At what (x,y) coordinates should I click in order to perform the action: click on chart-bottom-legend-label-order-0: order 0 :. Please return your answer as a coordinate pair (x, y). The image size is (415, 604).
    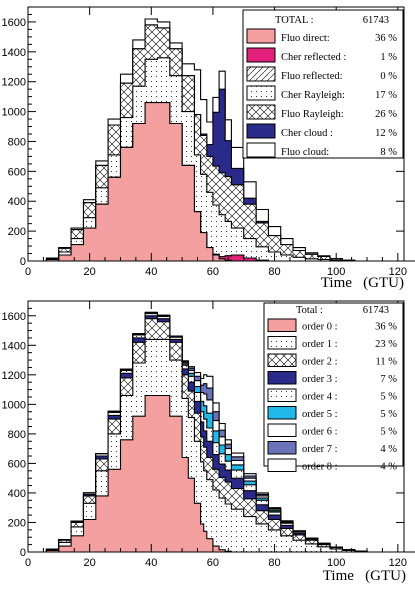
    Looking at the image, I should click on (320, 327).